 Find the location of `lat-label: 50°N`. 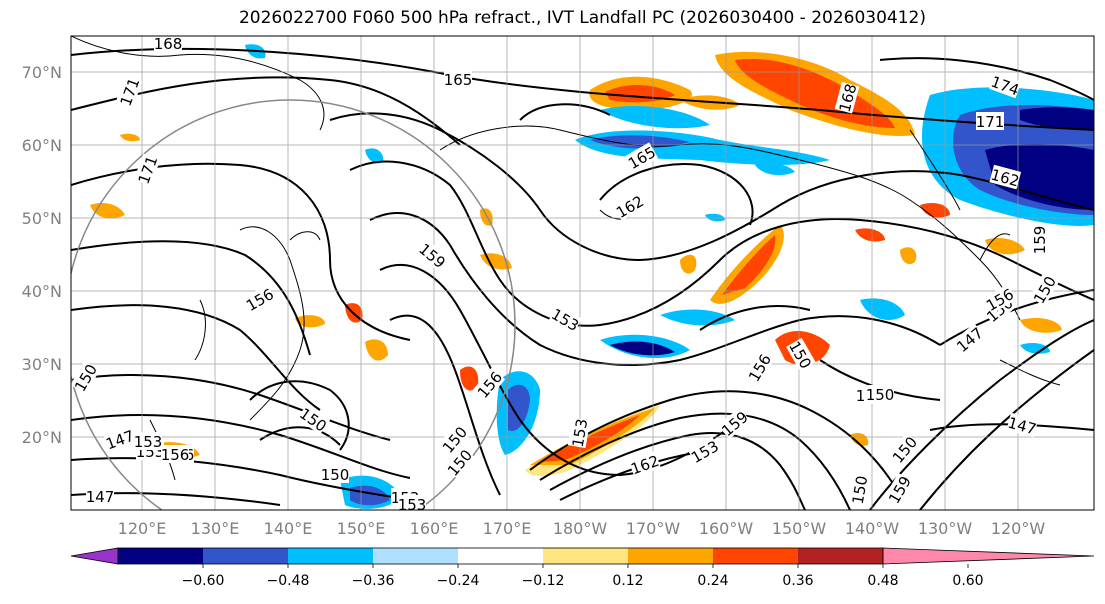

lat-label: 50°N is located at coordinates (42, 218).